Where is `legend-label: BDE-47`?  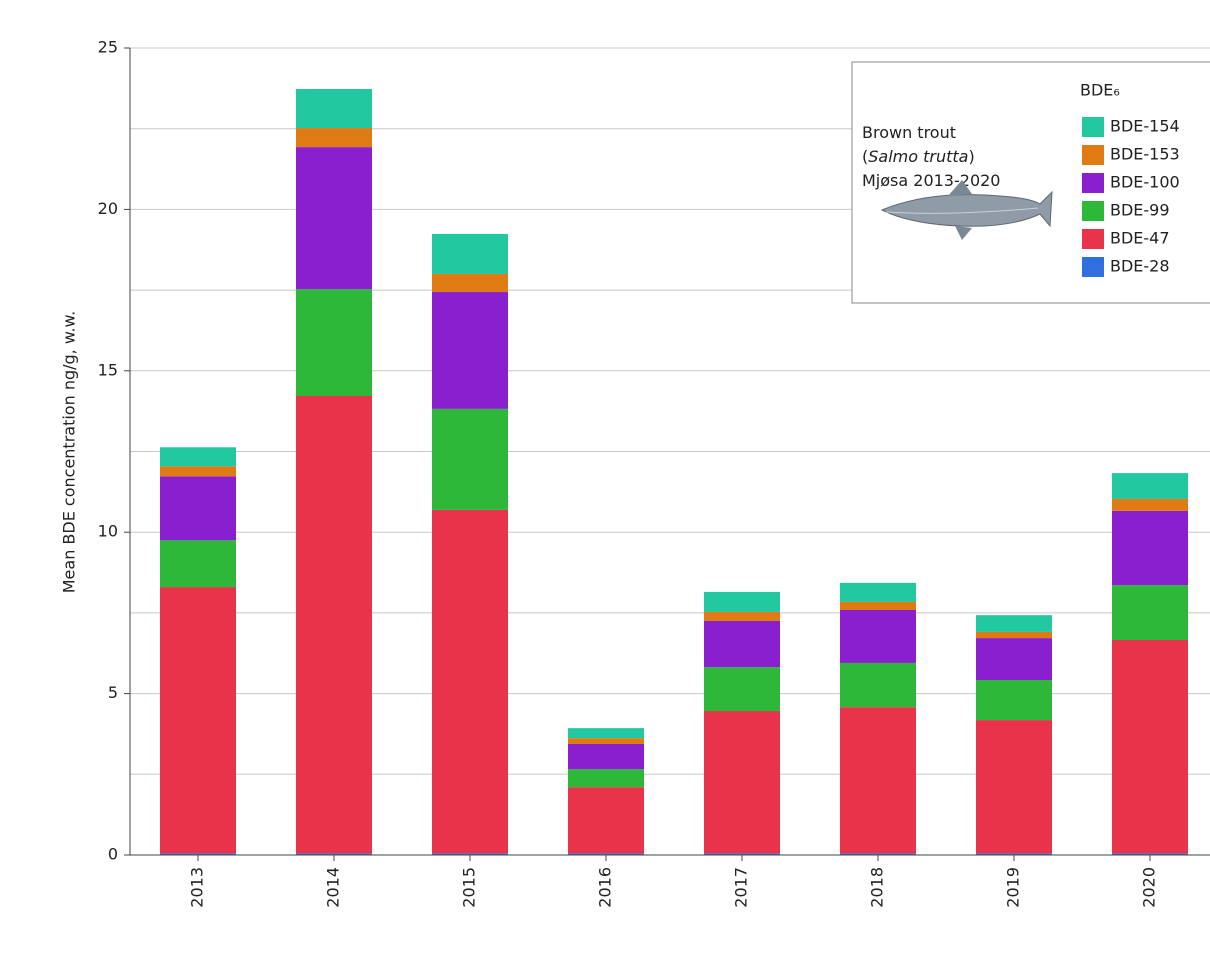
legend-label: BDE-47 is located at coordinates (1140, 238).